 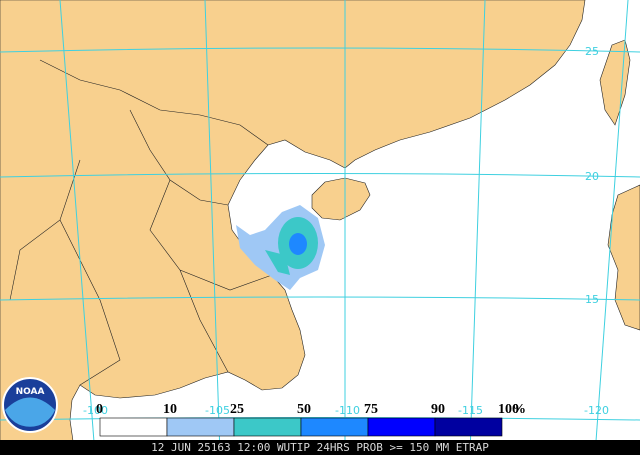 I want to click on lat-label: 20, so click(x=592, y=176).